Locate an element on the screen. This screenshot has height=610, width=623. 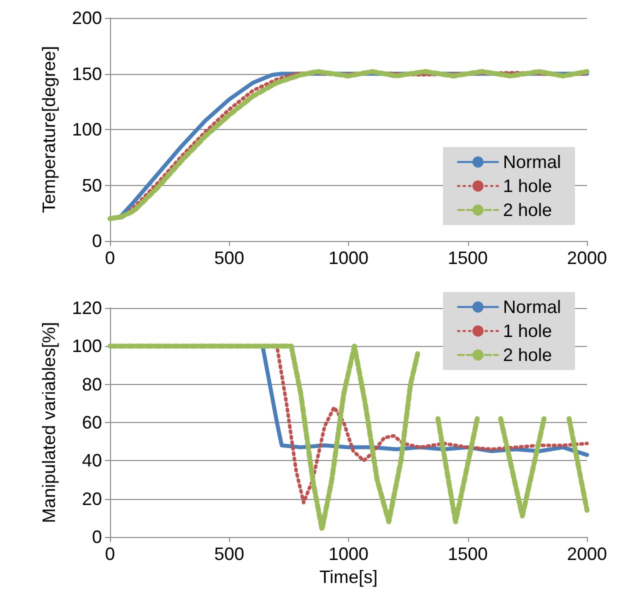
y-tick-label: 20 is located at coordinates (92, 498).